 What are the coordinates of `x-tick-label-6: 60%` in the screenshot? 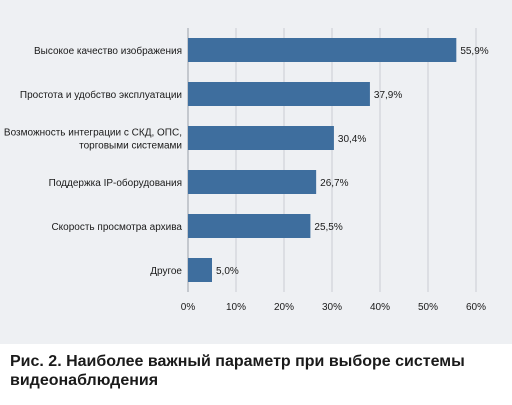 It's located at (476, 307).